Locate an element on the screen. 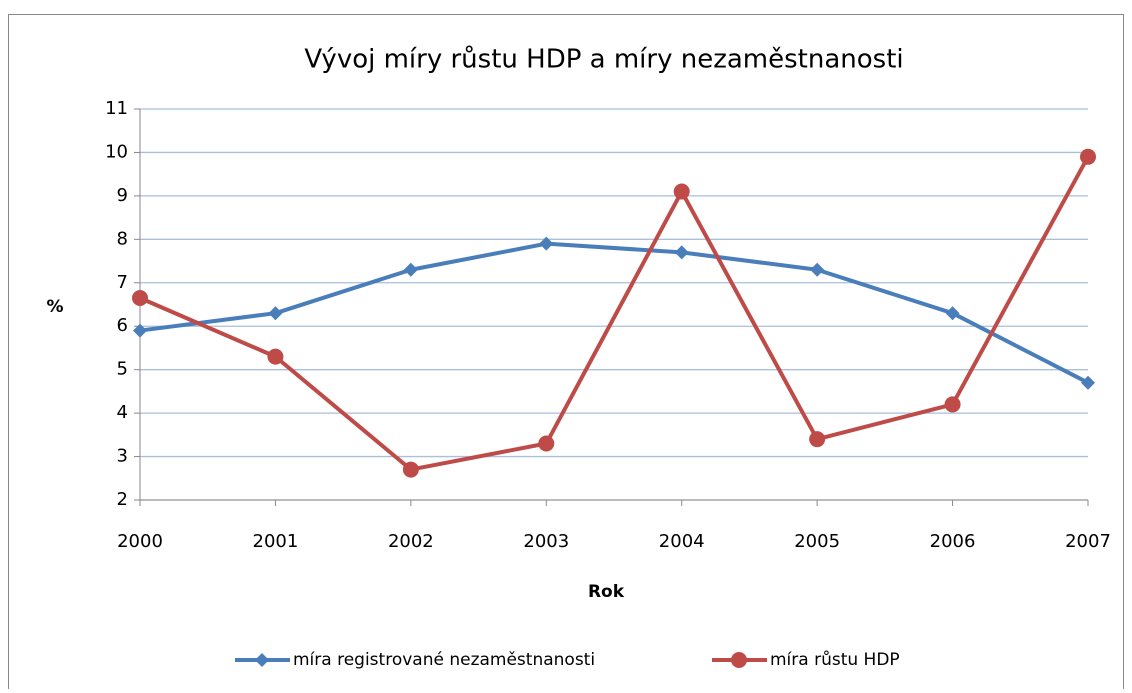 This screenshot has height=693, width=1132. x-tick-label: 2001 is located at coordinates (276, 541).